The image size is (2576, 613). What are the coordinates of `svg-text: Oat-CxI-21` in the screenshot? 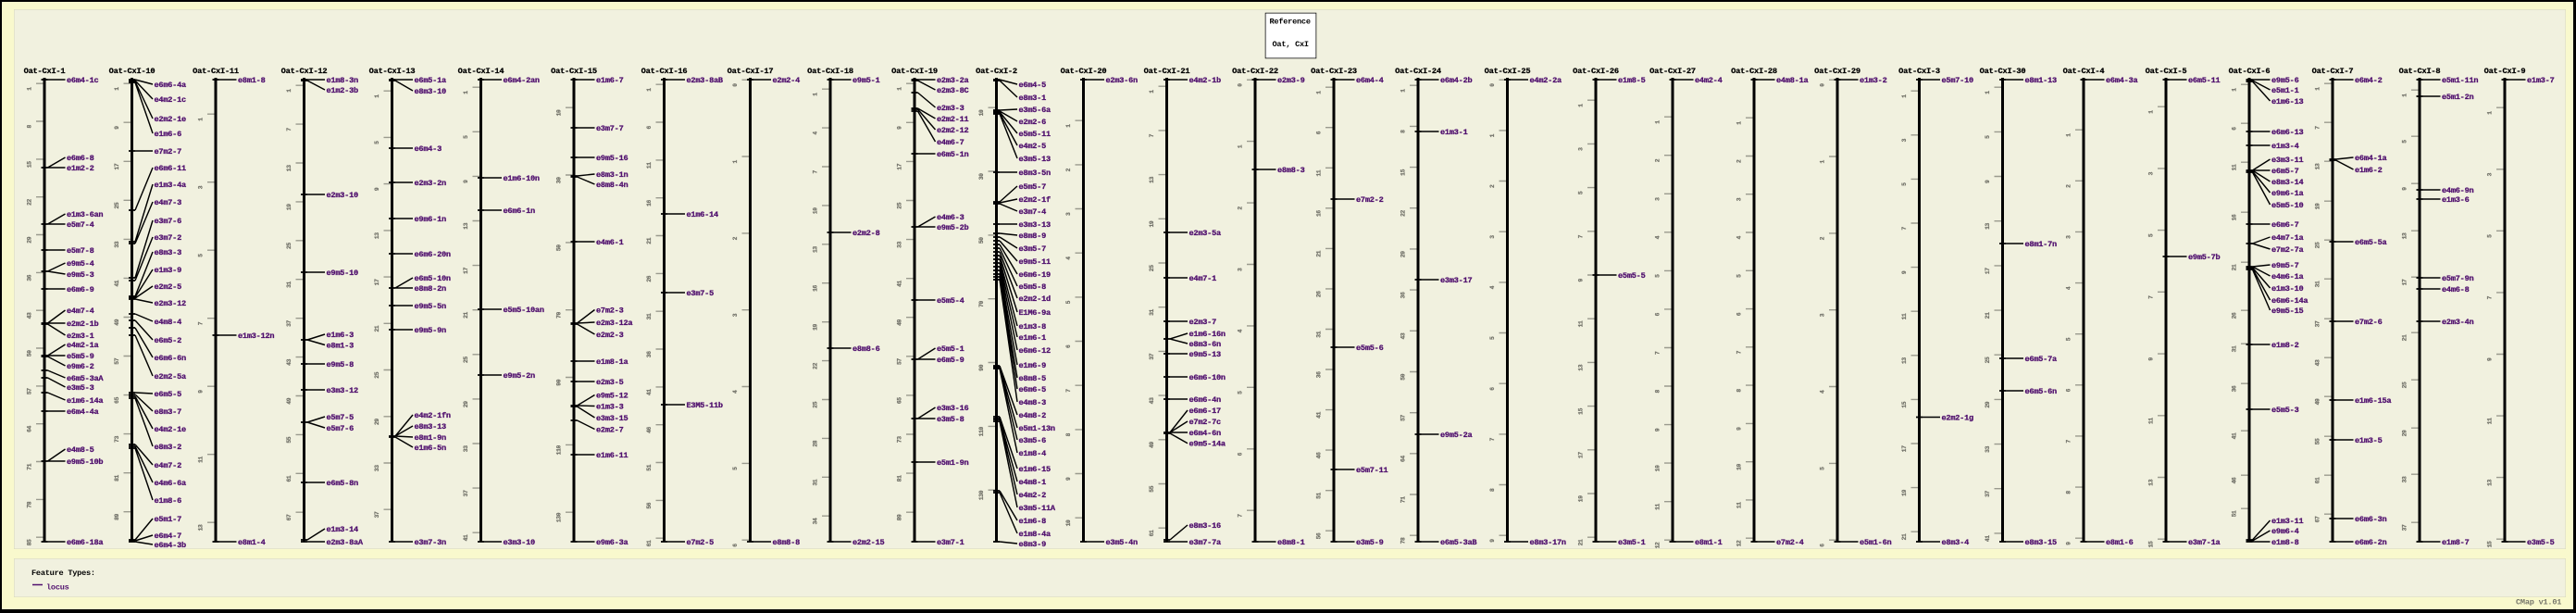 It's located at (1167, 72).